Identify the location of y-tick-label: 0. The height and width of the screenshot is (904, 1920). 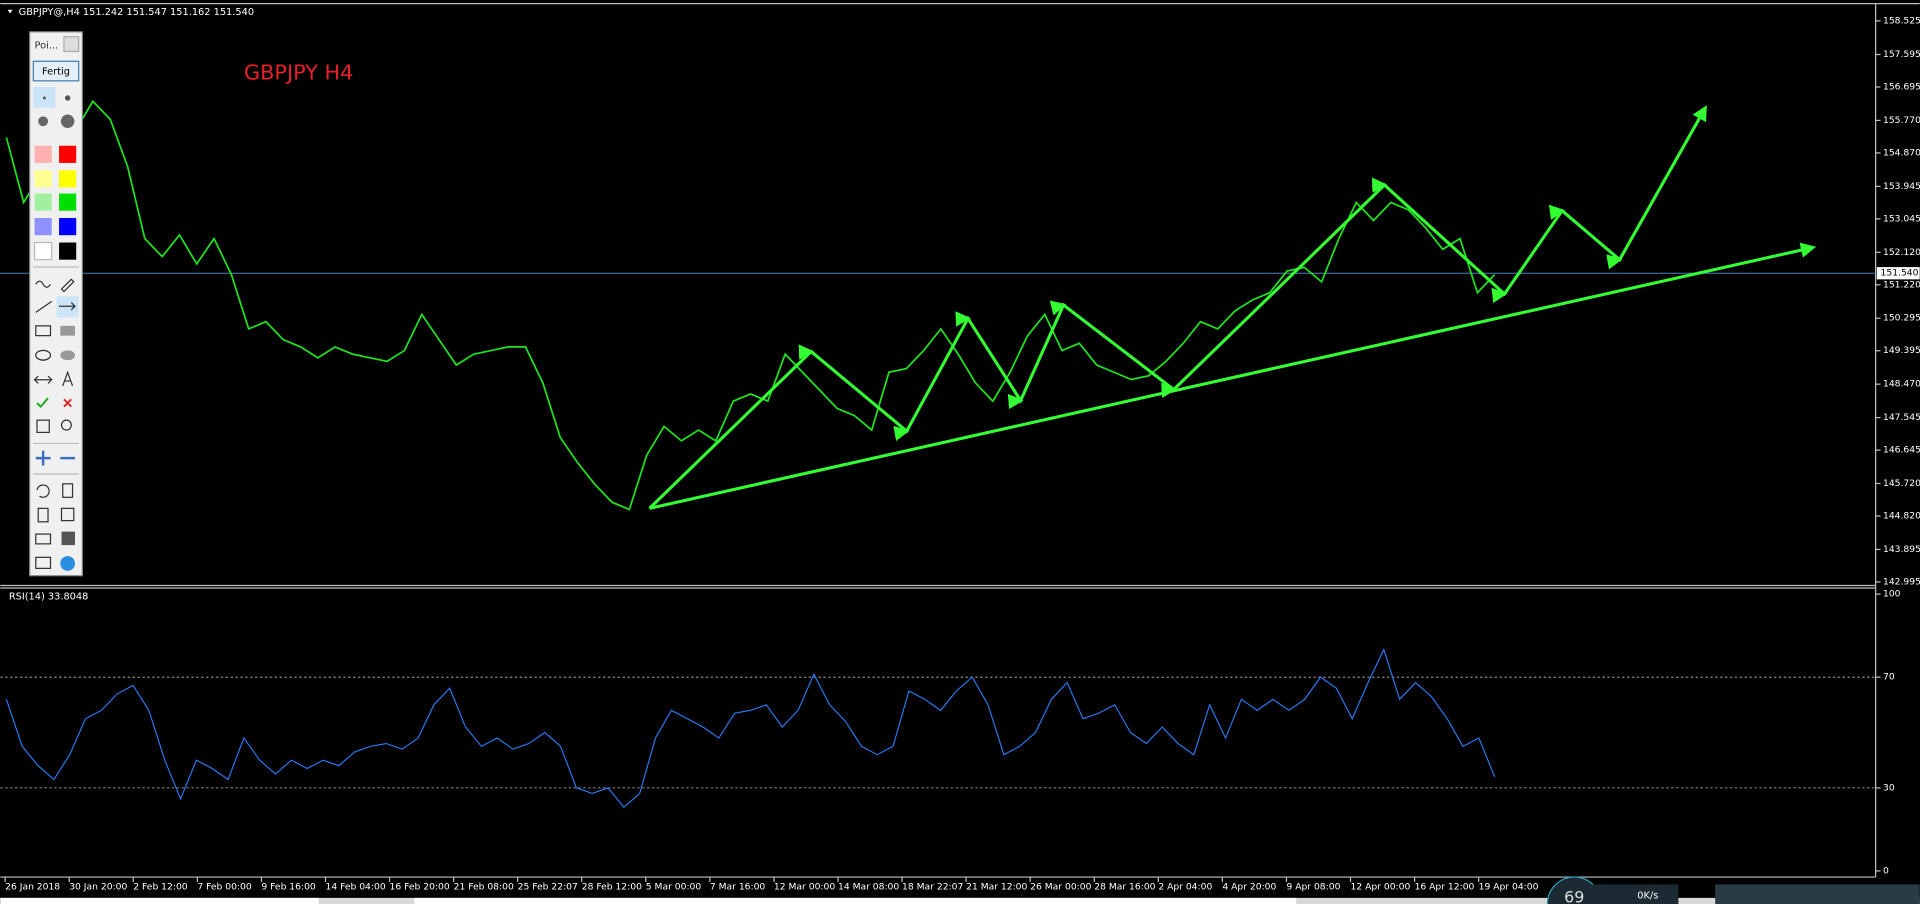
(1886, 870).